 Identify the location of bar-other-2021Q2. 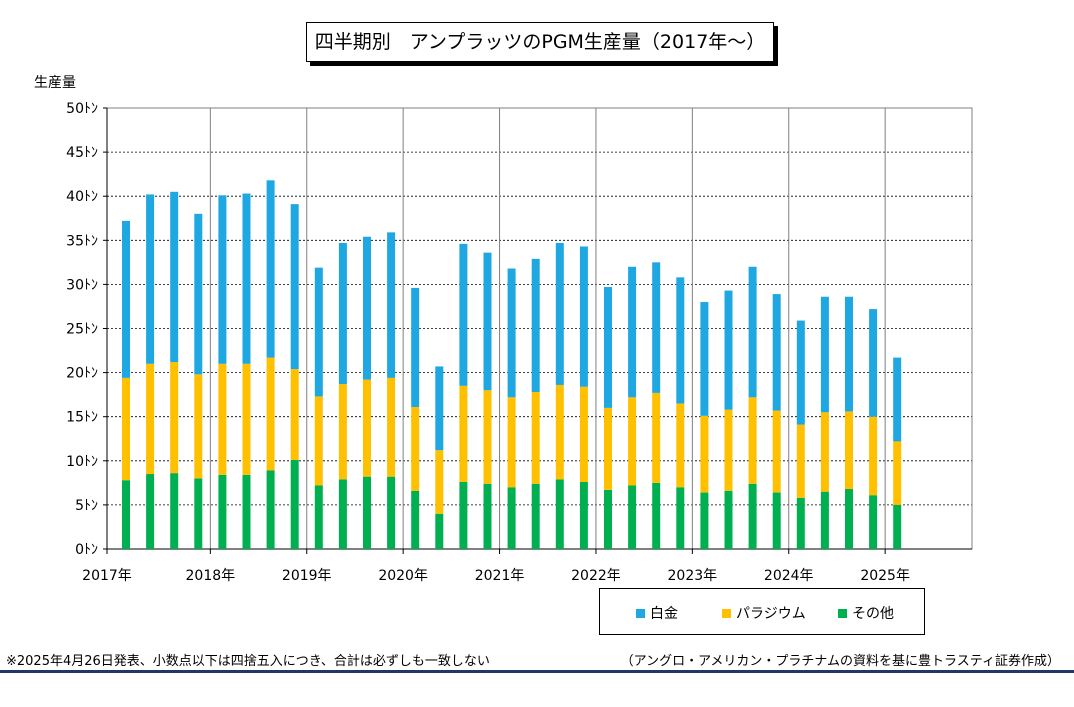
(535, 516).